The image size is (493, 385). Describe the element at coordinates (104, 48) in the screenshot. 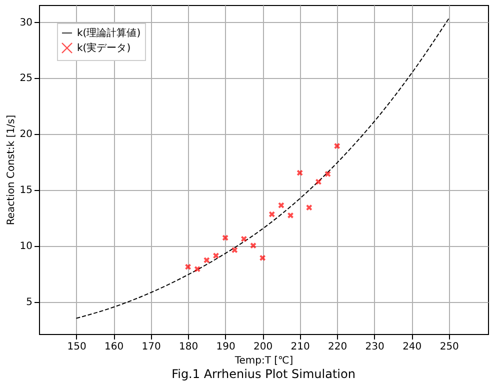

I see `legend-label: k(実データ)` at that location.